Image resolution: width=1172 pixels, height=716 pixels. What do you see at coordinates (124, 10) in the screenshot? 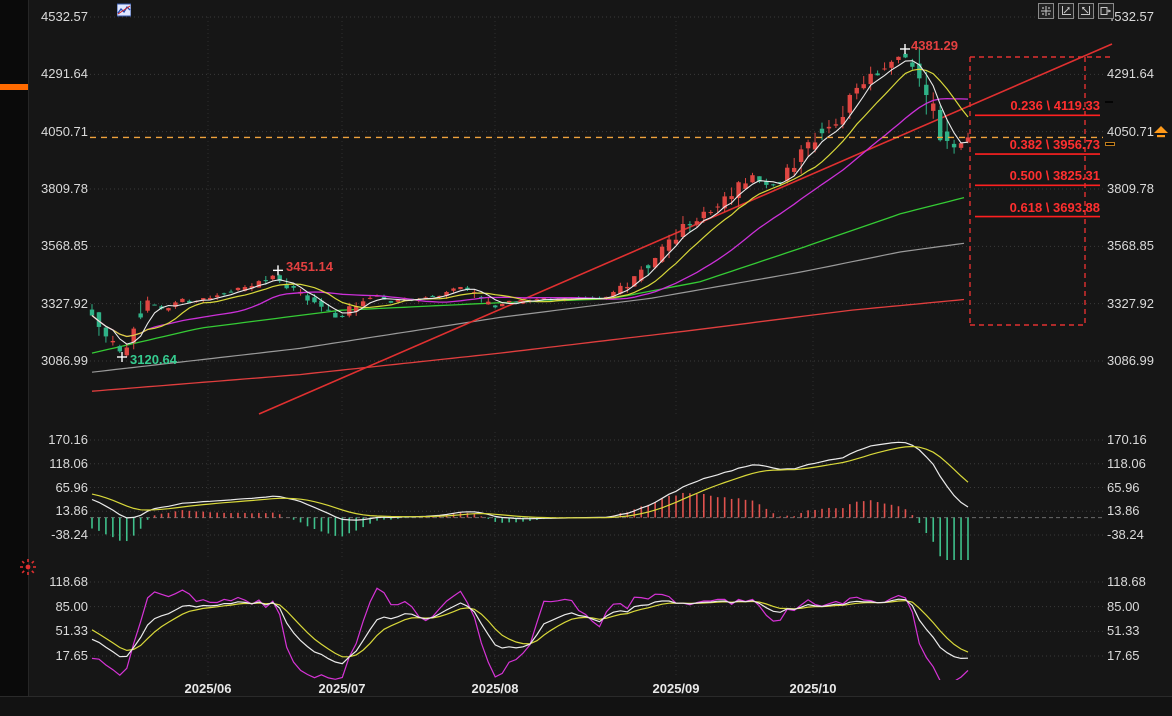
I see `mini-chart-icon` at bounding box center [124, 10].